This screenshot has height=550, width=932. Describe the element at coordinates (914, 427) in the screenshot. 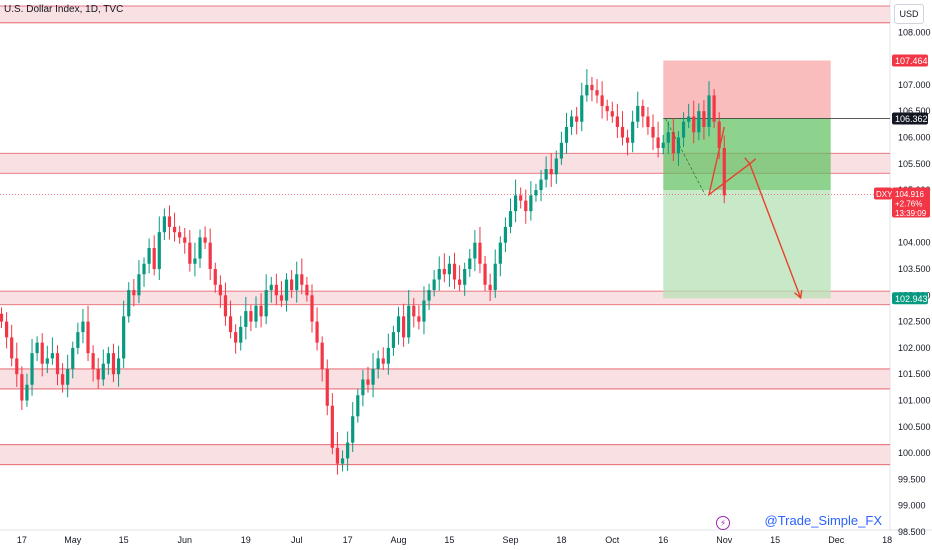

I see `y-tick-label: 100.500` at that location.